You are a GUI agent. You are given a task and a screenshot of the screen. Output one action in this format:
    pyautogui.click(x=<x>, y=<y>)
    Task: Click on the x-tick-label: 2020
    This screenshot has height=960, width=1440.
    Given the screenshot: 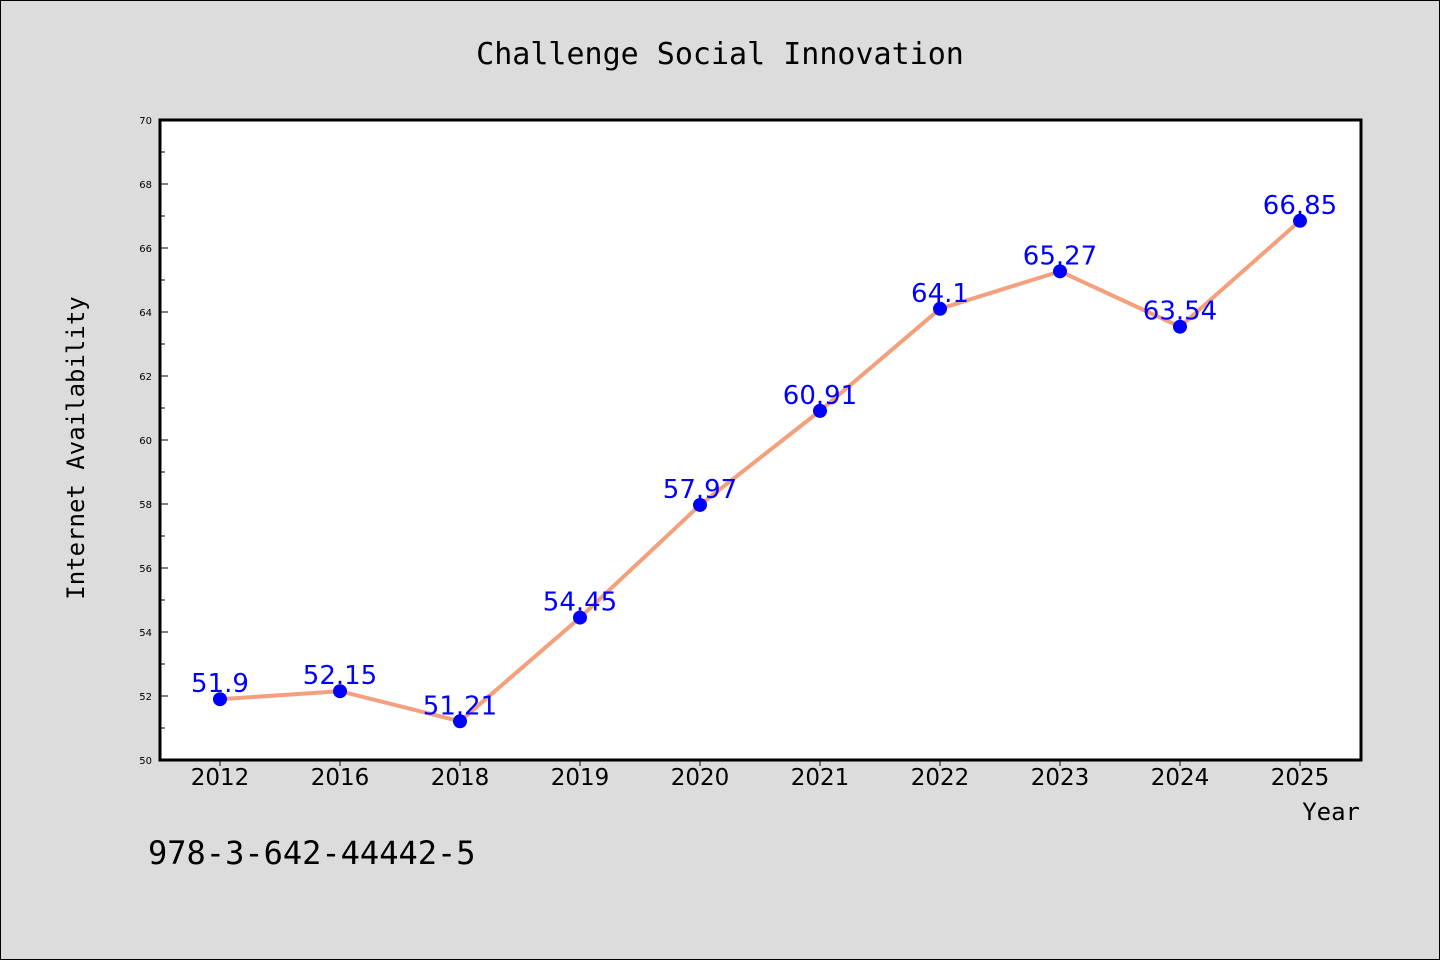 What is the action you would take?
    pyautogui.click(x=700, y=778)
    